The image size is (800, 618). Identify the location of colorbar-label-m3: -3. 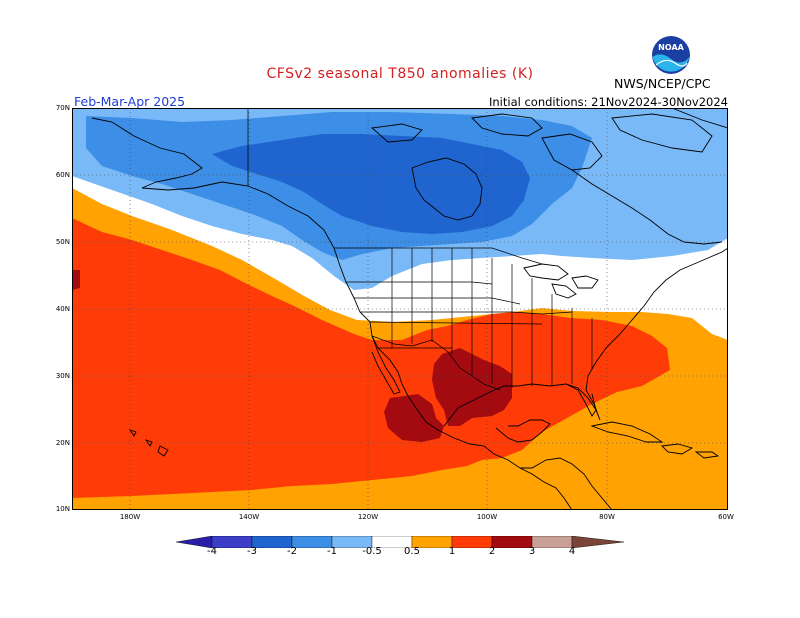
(252, 551).